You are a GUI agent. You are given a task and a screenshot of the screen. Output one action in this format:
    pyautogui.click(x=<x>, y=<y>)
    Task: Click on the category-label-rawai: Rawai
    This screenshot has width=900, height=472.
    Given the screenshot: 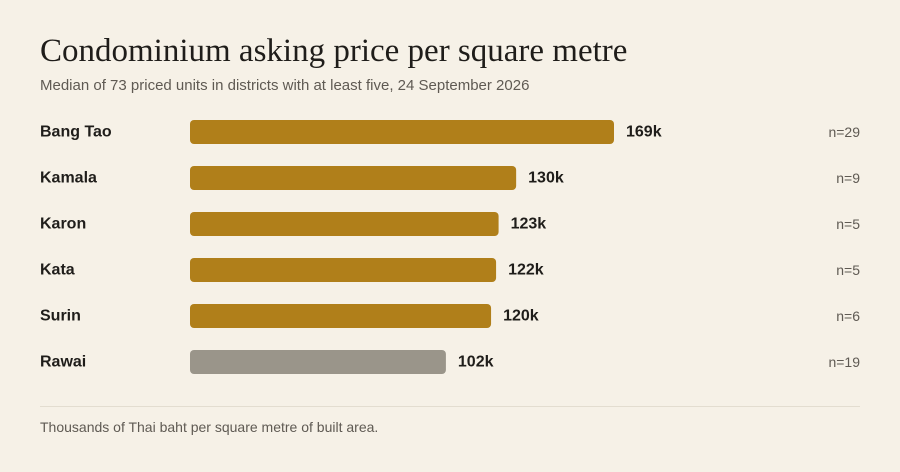 What is the action you would take?
    pyautogui.click(x=63, y=362)
    